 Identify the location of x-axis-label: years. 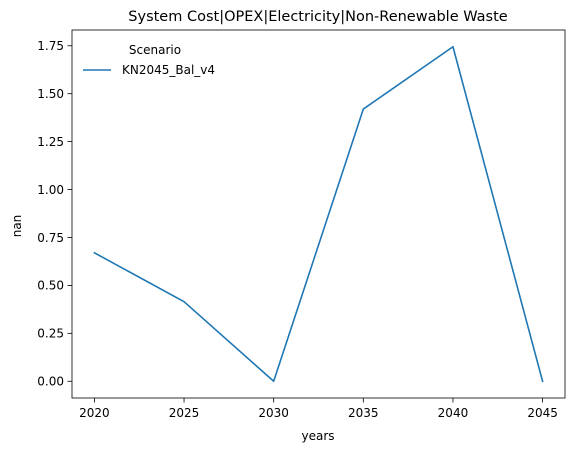
(317, 436).